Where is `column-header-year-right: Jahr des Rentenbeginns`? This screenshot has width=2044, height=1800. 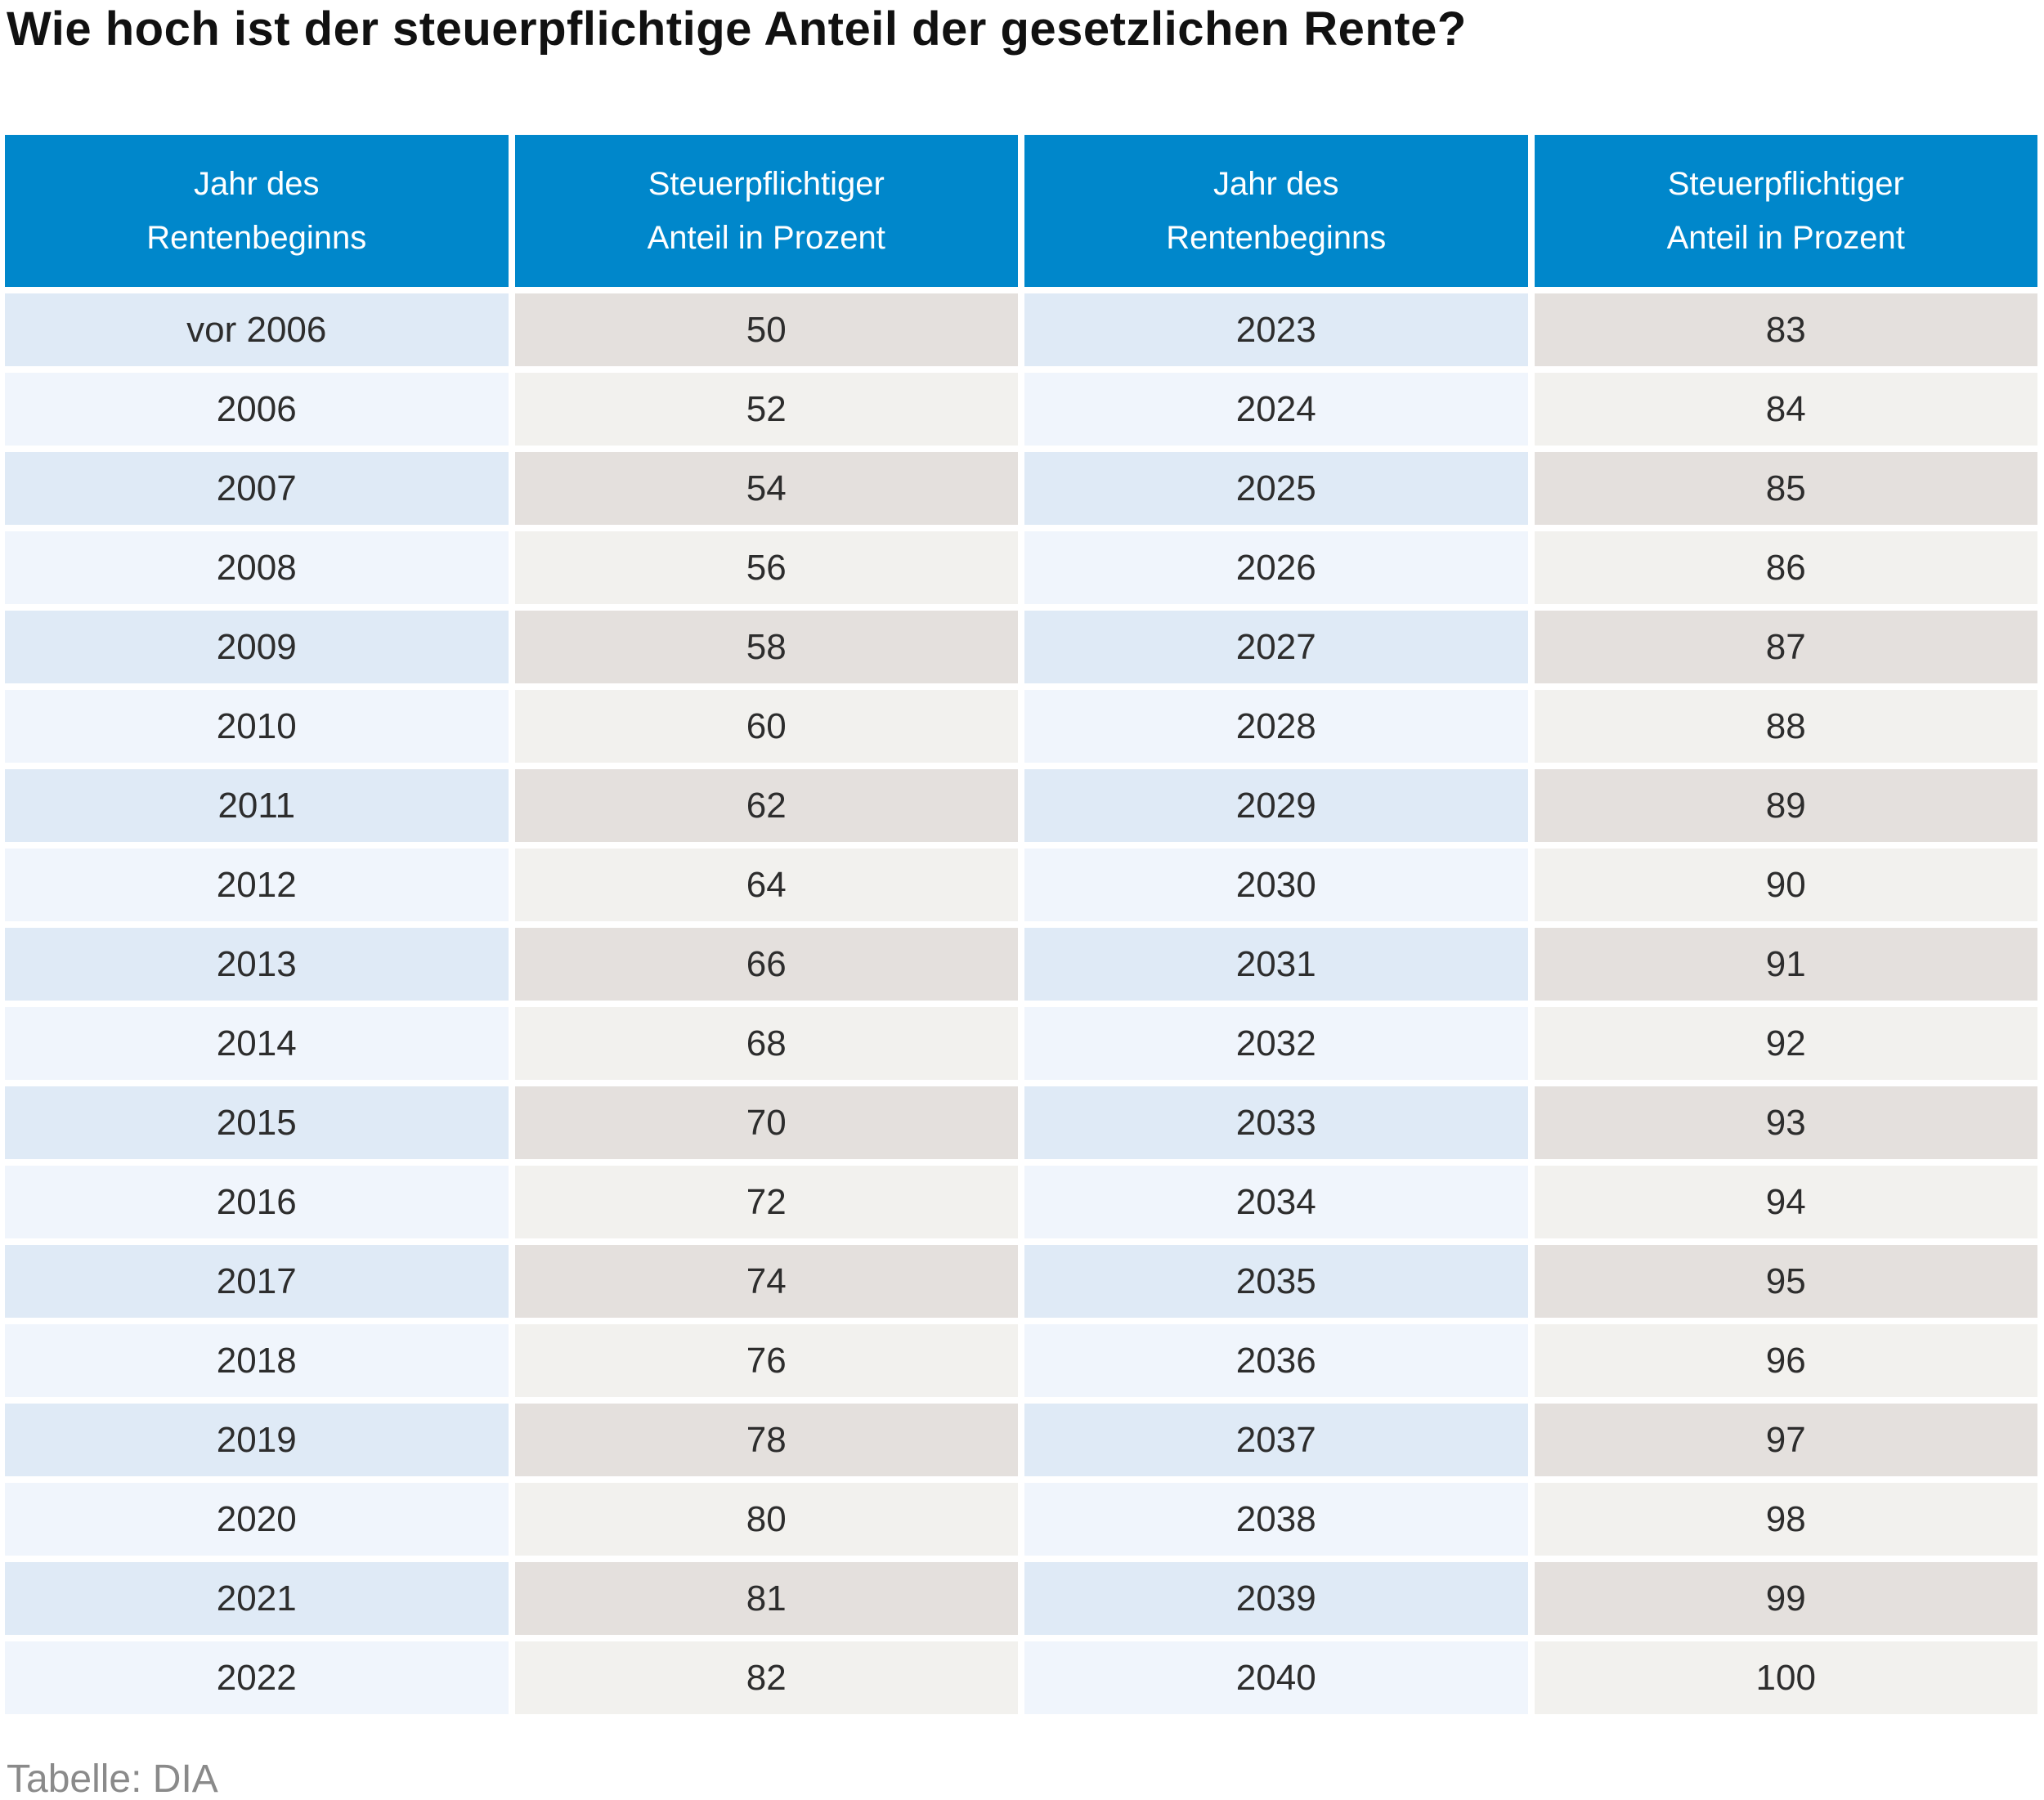
column-header-year-right: Jahr des Rentenbeginns is located at coordinates (1276, 211).